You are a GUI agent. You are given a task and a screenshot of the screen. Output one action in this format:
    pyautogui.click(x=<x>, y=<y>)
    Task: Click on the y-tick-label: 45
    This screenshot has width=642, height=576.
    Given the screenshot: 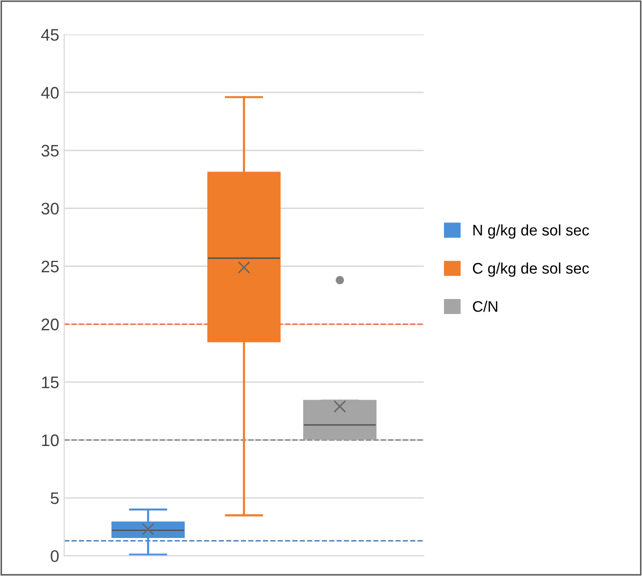 What is the action you would take?
    pyautogui.click(x=50, y=35)
    